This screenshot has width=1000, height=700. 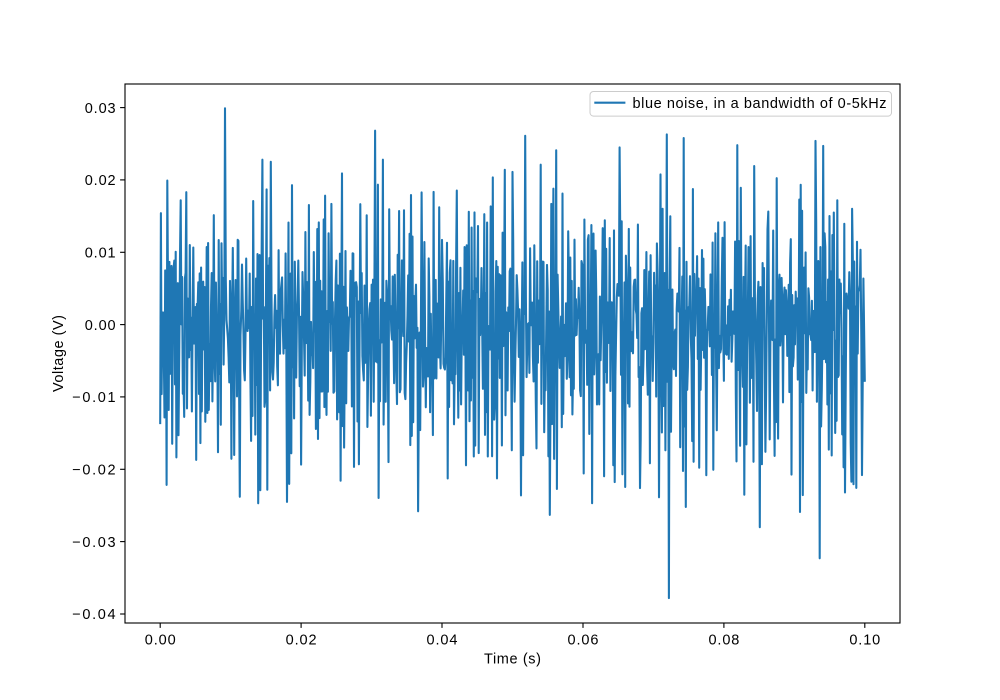 What do you see at coordinates (100, 109) in the screenshot?
I see `svg-text: 0.03` at bounding box center [100, 109].